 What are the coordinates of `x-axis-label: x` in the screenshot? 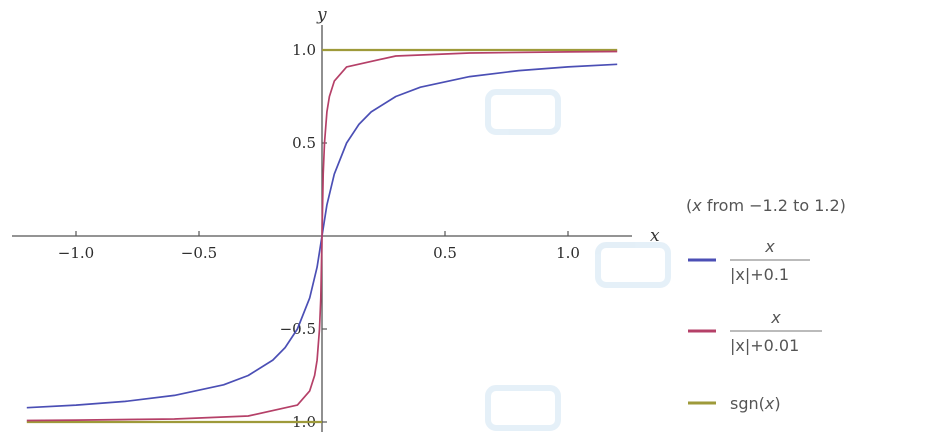 It's located at (655, 236).